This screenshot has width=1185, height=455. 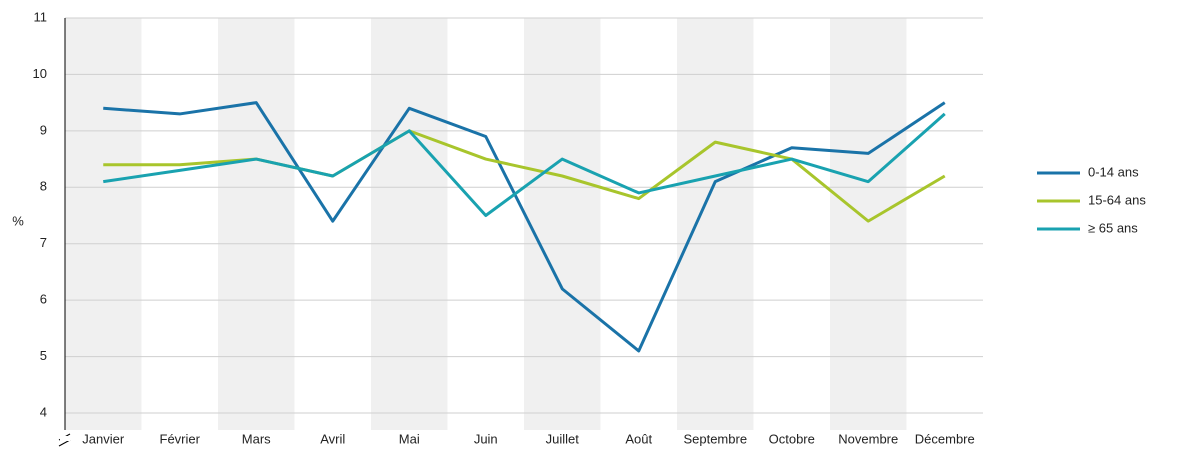 I want to click on y-tick-label: 7, so click(x=43, y=242).